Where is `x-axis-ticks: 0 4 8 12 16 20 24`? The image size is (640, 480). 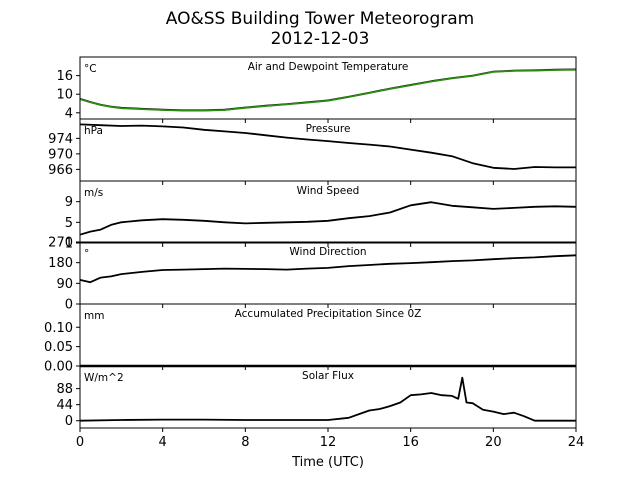 x-axis-ticks: 0 4 8 12 16 20 24 is located at coordinates (330, 442).